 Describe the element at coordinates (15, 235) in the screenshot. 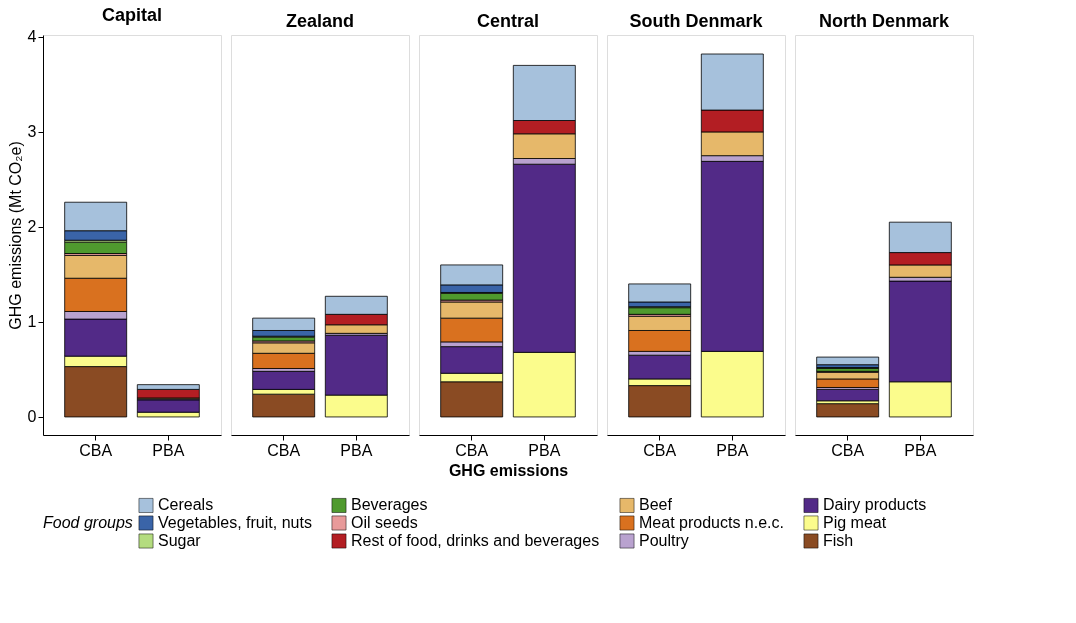

I see `y-axis-title: GHG emissions (Mt CO₂e)` at that location.